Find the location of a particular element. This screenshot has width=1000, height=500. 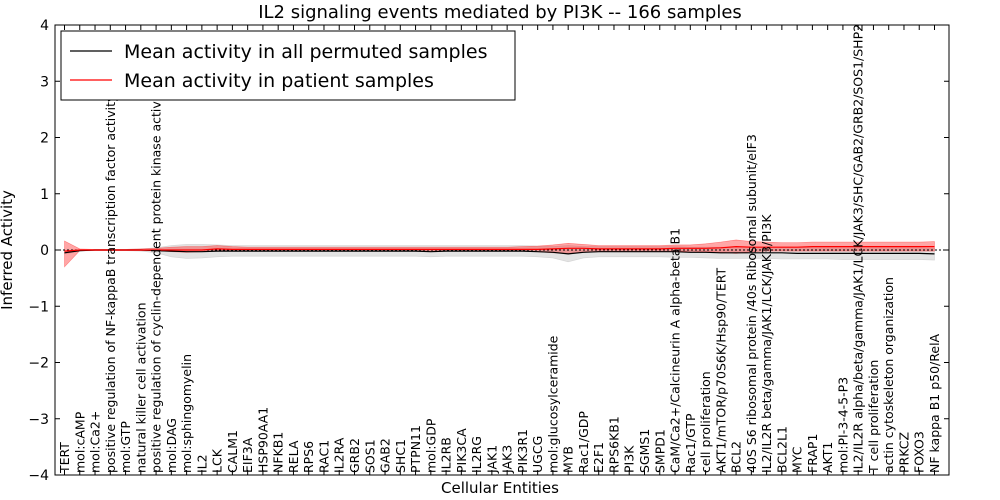

x-category-label: RELA is located at coordinates (293, 456).